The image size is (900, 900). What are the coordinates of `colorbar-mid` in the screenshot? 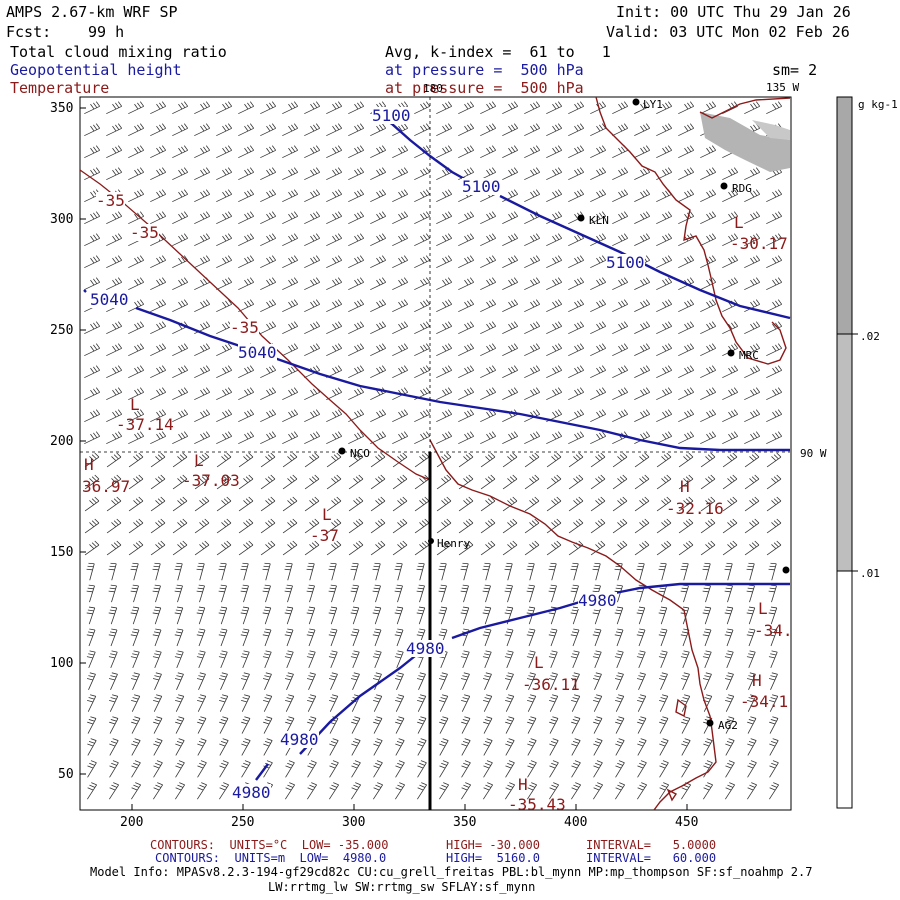 It's located at (844, 452).